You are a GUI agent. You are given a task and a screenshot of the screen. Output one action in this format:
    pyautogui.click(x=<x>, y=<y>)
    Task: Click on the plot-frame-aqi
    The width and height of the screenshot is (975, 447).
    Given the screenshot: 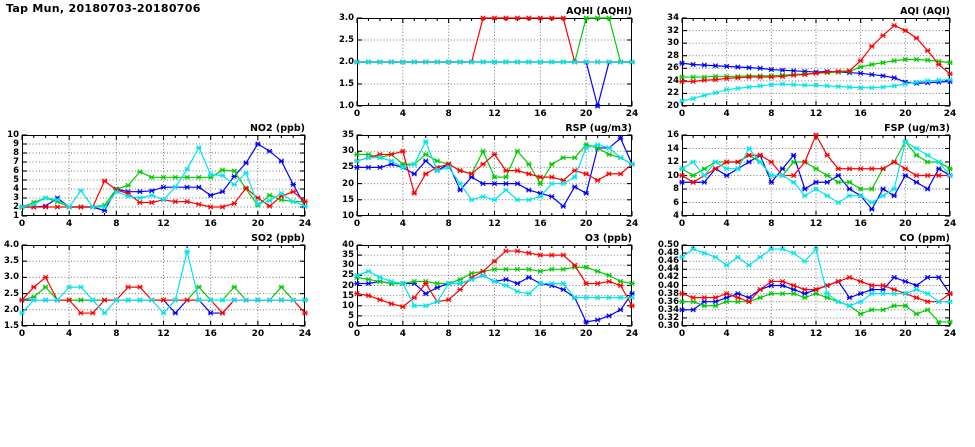 What is the action you would take?
    pyautogui.click(x=816, y=62)
    